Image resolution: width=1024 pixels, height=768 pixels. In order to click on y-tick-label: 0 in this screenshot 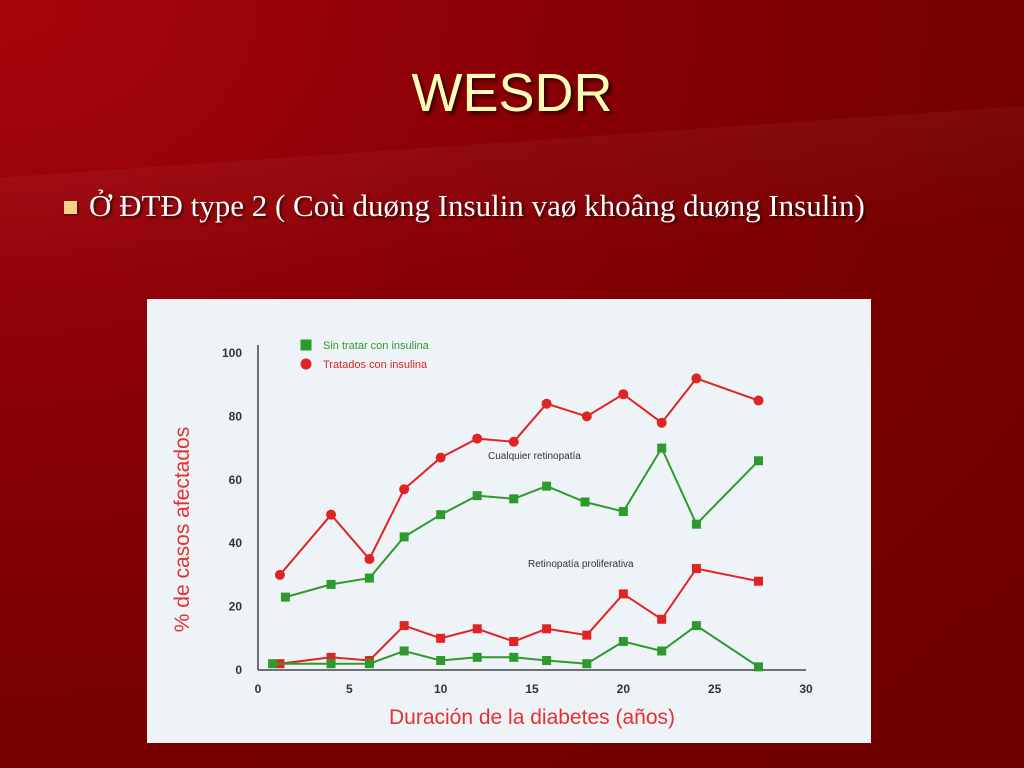, I will do `click(238, 670)`.